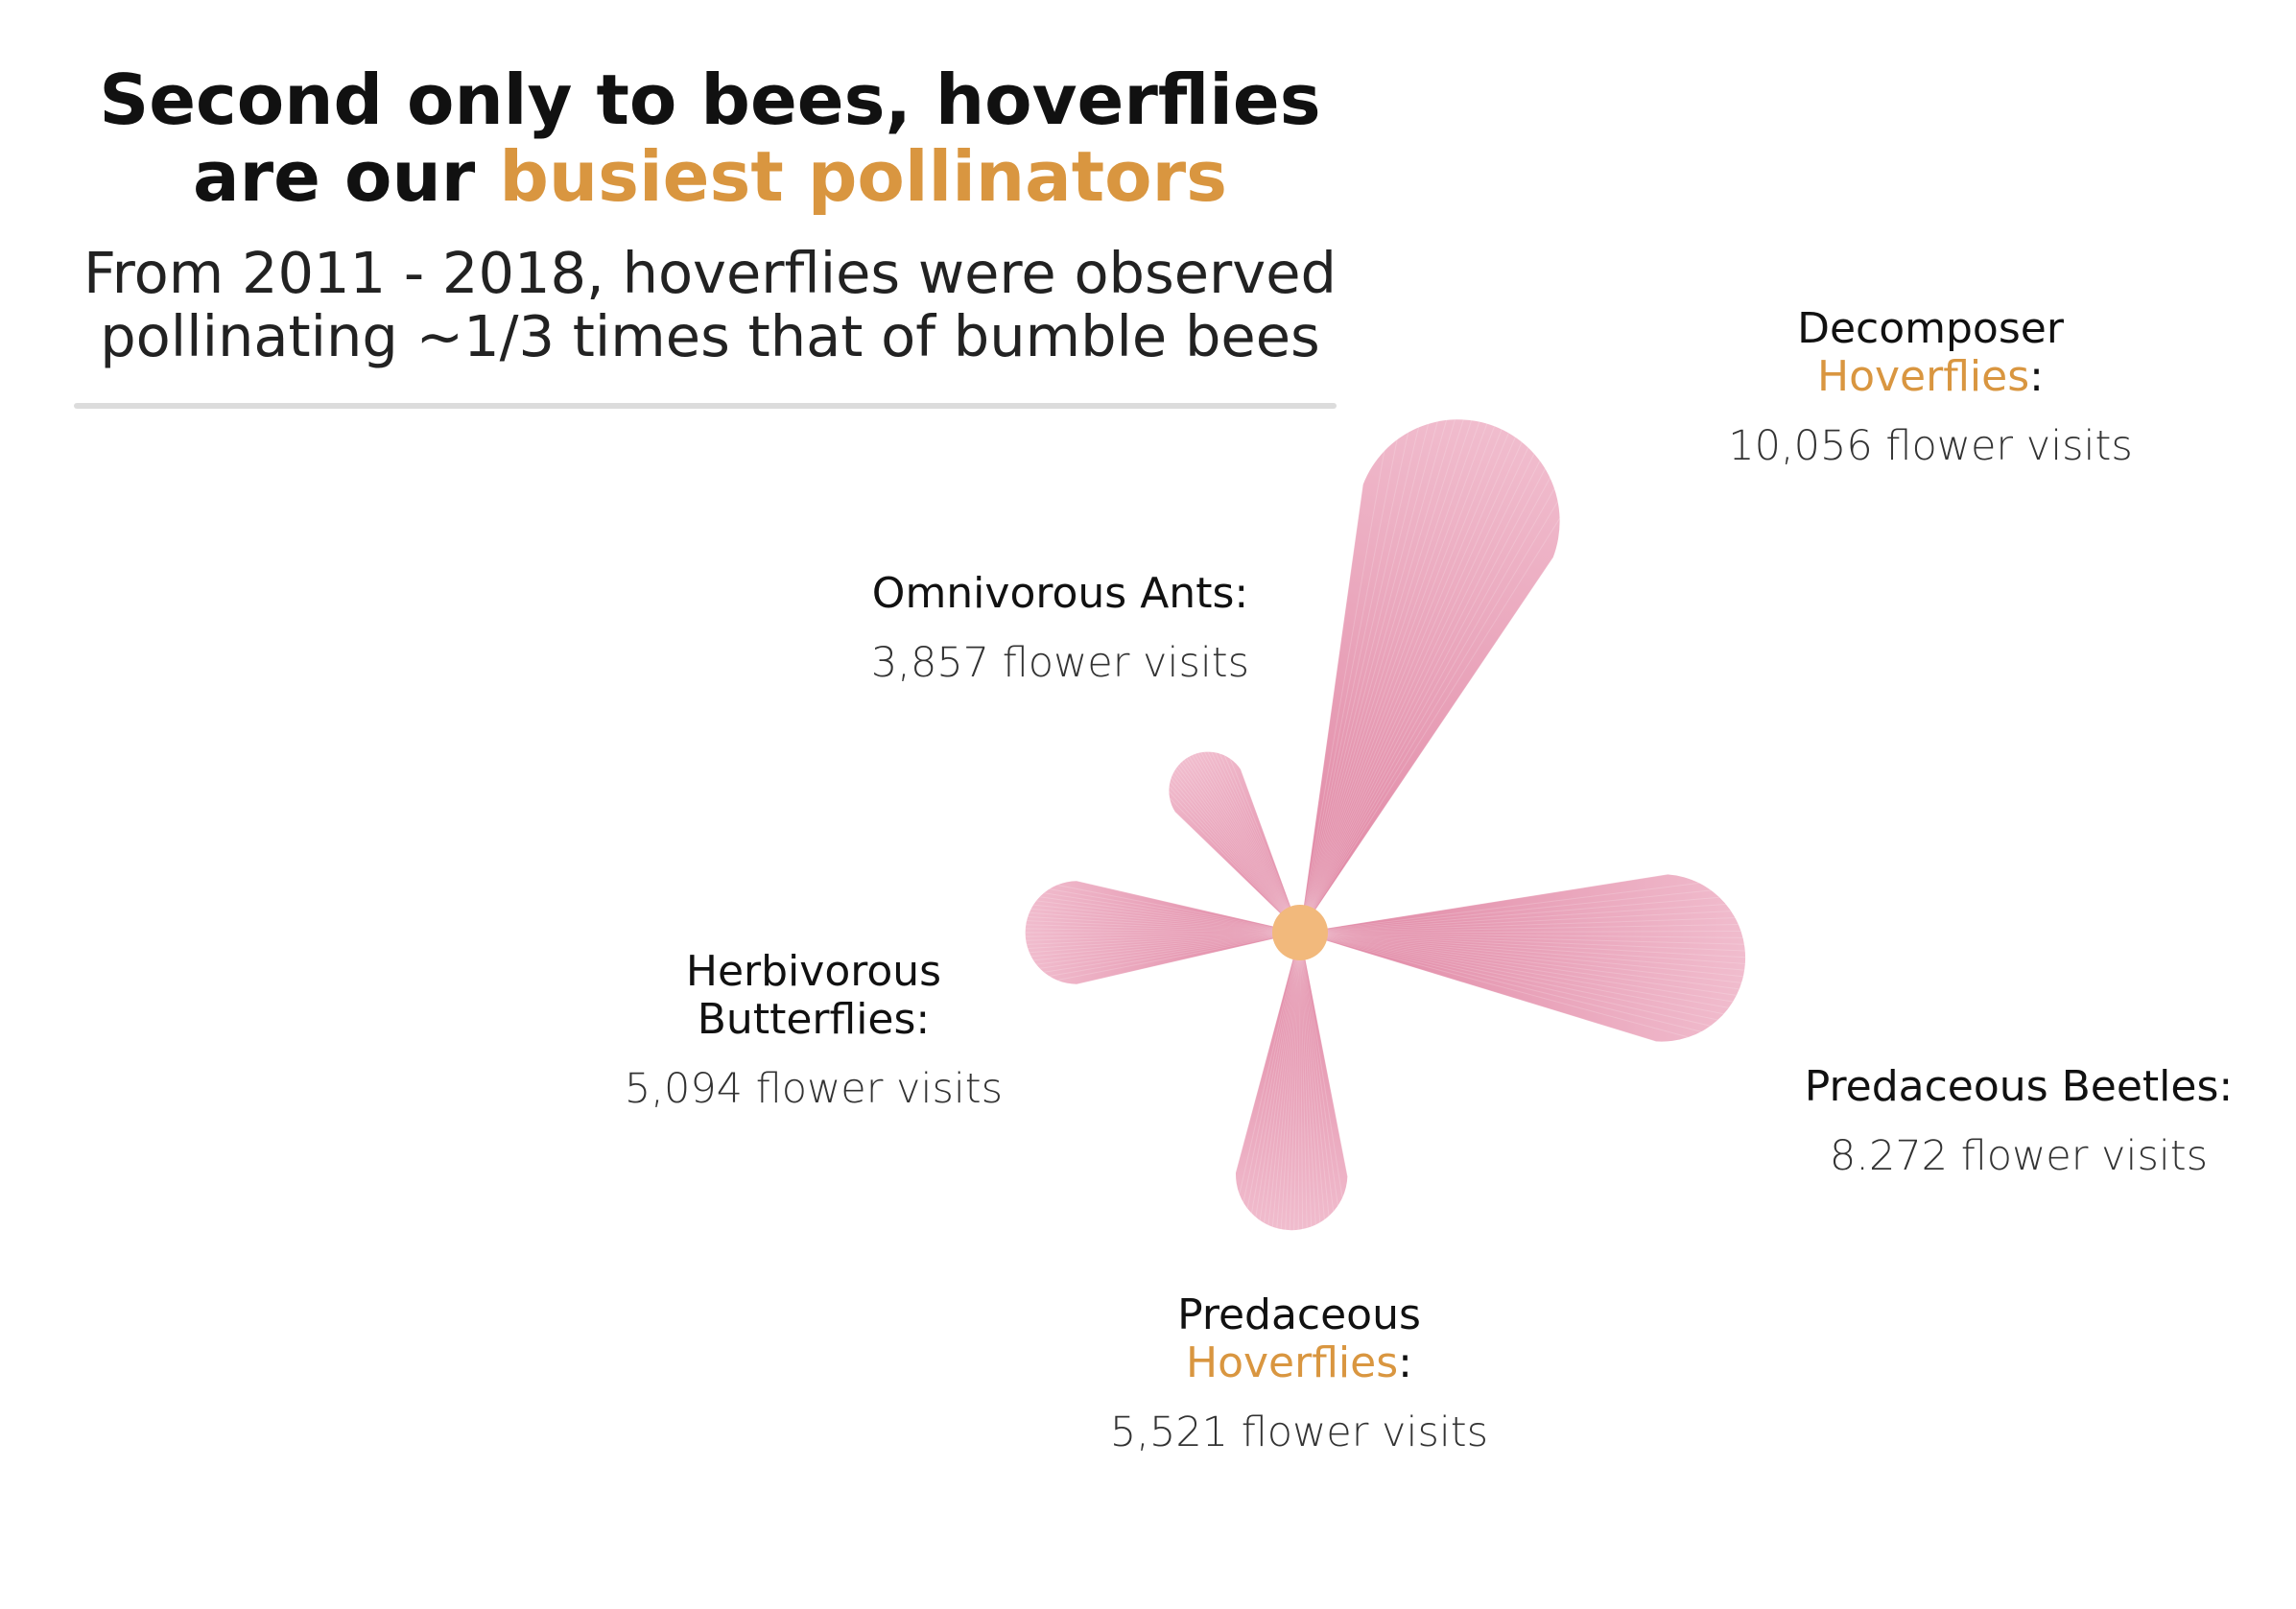 The width and height of the screenshot is (2296, 1609). I want to click on flower-center, so click(1300, 933).